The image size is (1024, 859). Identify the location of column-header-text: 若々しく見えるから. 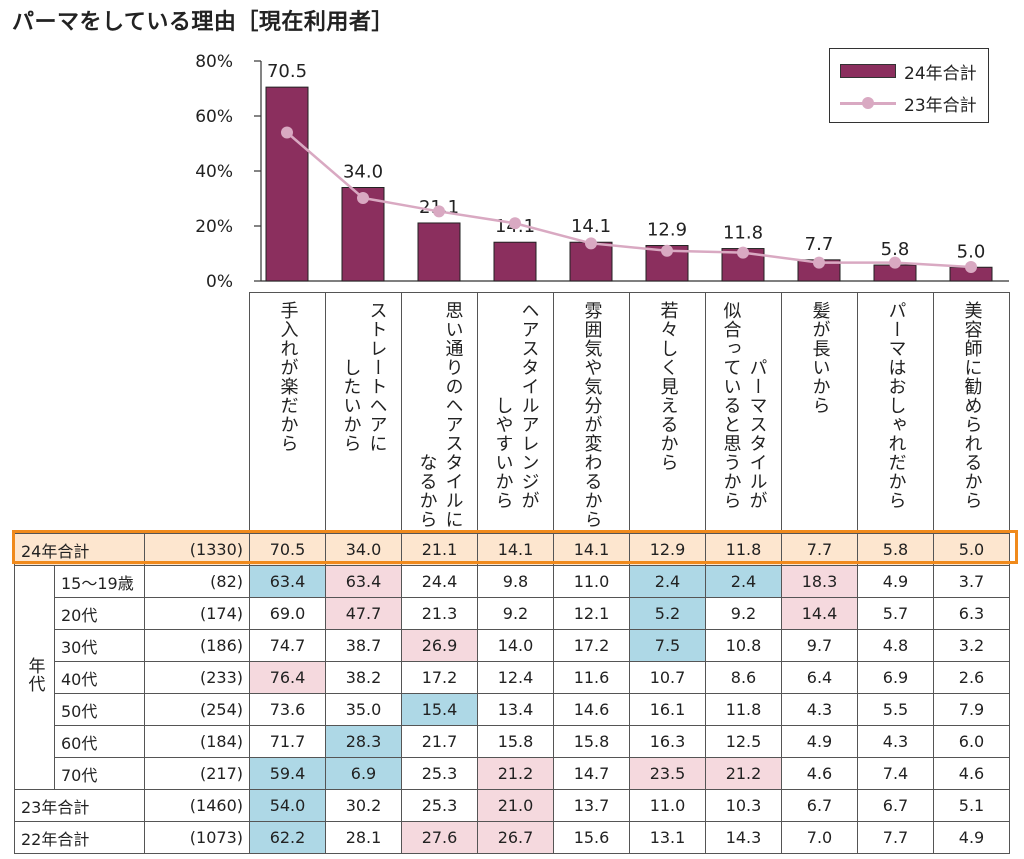
(668, 386).